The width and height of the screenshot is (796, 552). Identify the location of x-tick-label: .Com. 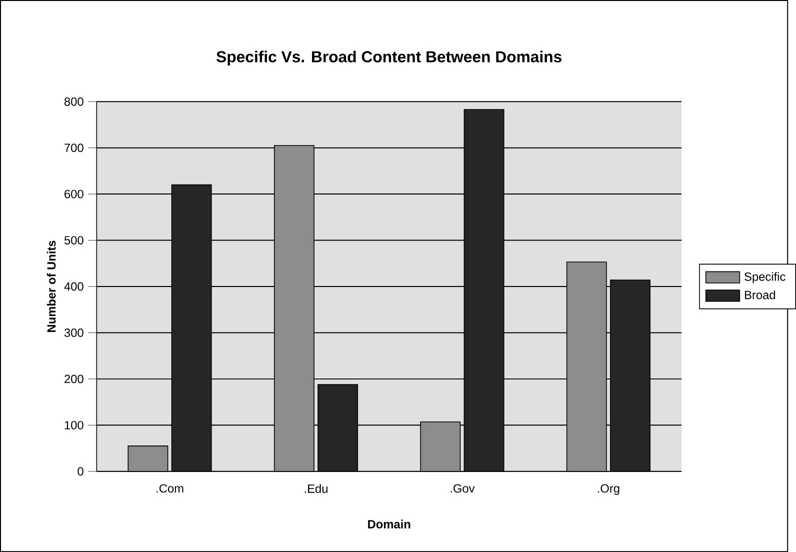
(170, 488).